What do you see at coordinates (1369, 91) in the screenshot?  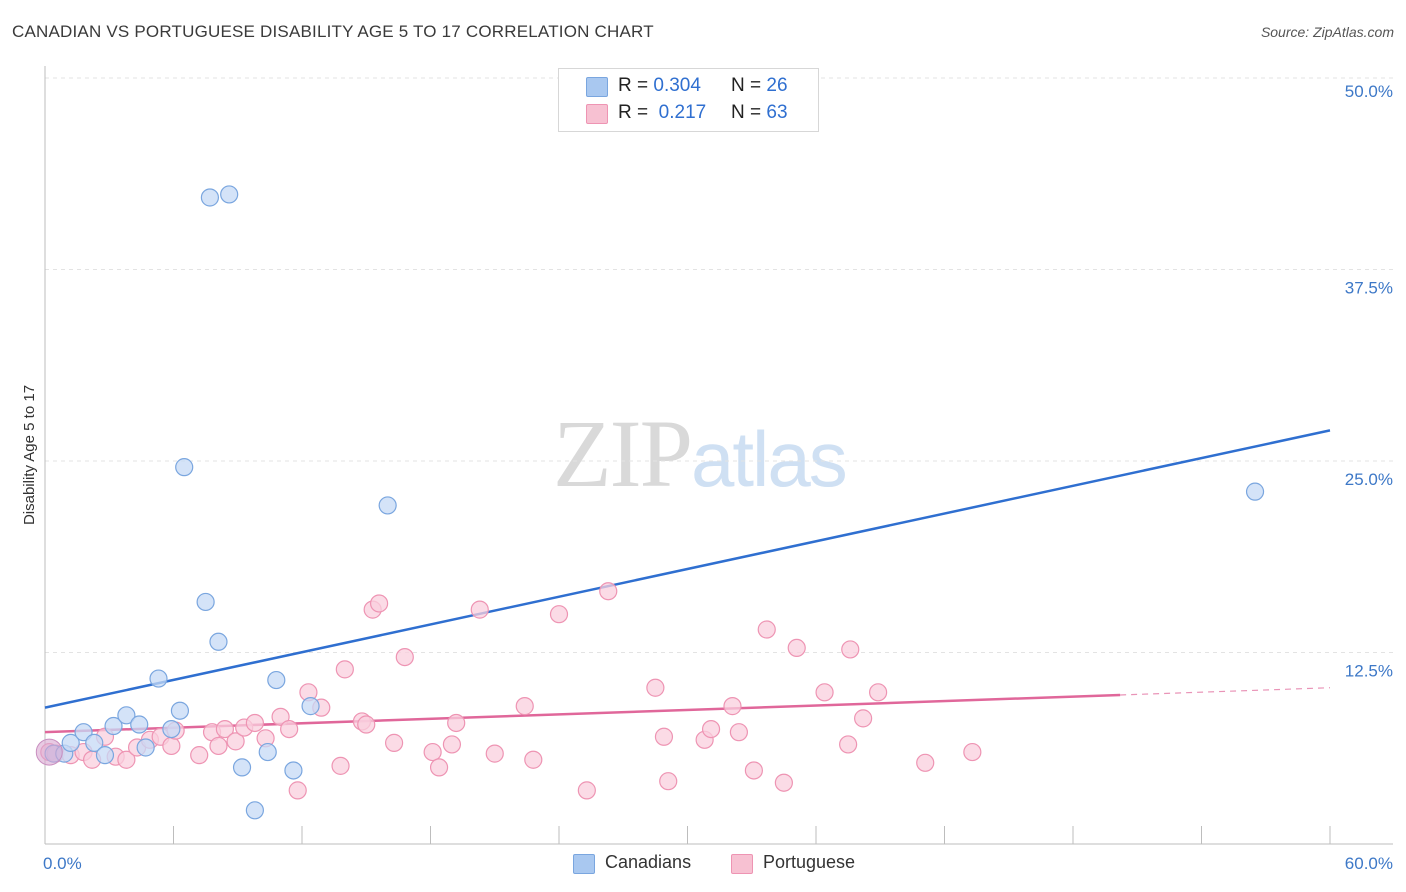 I see `y-tick-label: 50.0%` at bounding box center [1369, 91].